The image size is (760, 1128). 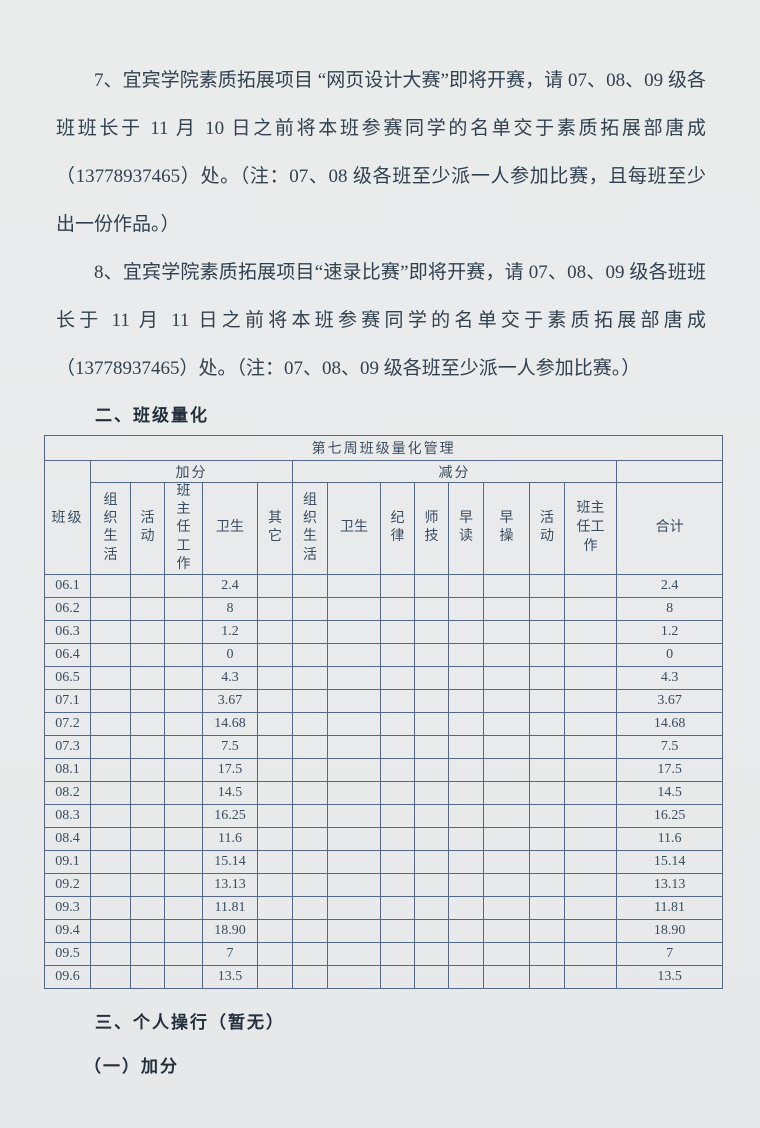 What do you see at coordinates (67, 861) in the screenshot?
I see `class-cell: 09.1` at bounding box center [67, 861].